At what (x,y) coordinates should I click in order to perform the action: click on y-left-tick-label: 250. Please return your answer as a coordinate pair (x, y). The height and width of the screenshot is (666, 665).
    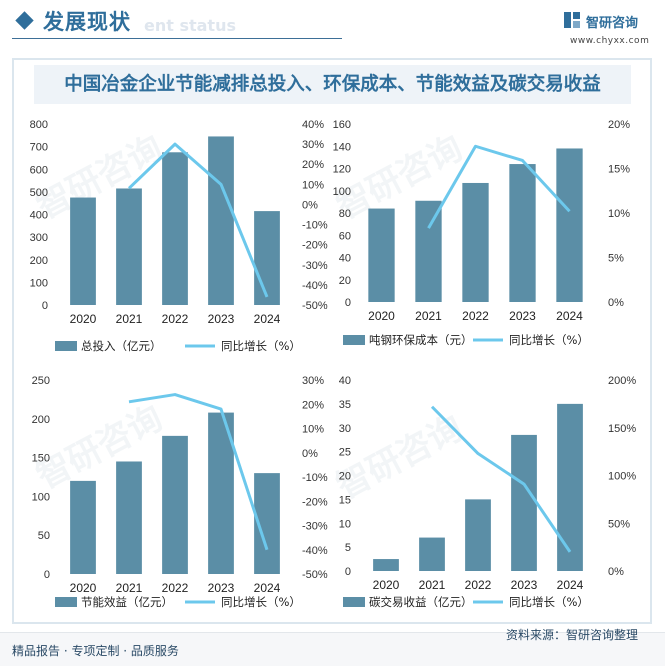
    Looking at the image, I should click on (41, 381).